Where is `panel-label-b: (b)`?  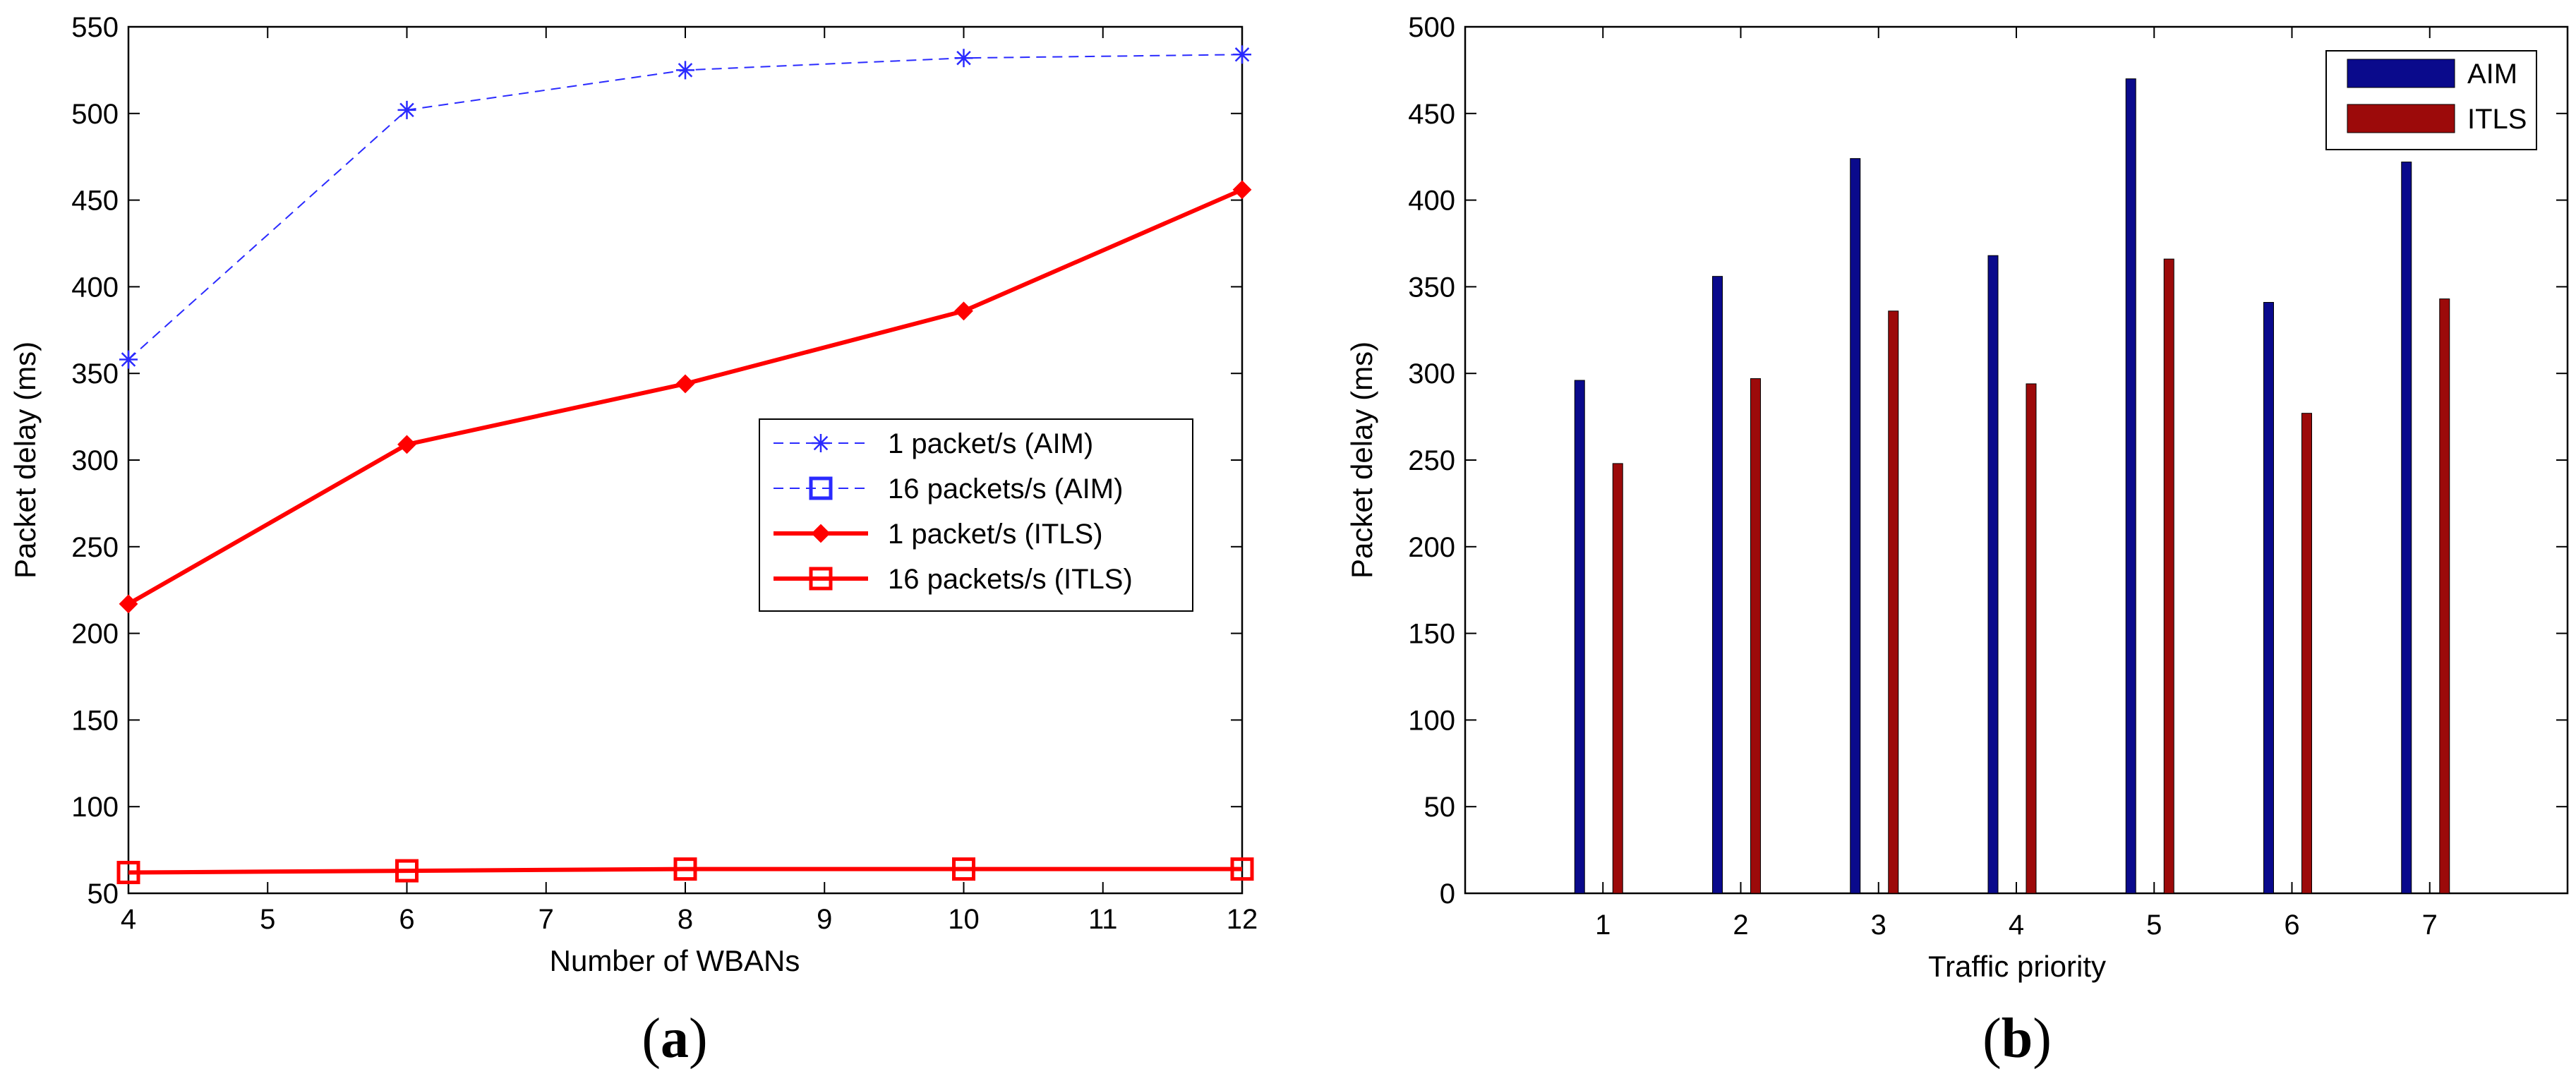
panel-label-b: (b) is located at coordinates (2017, 1039).